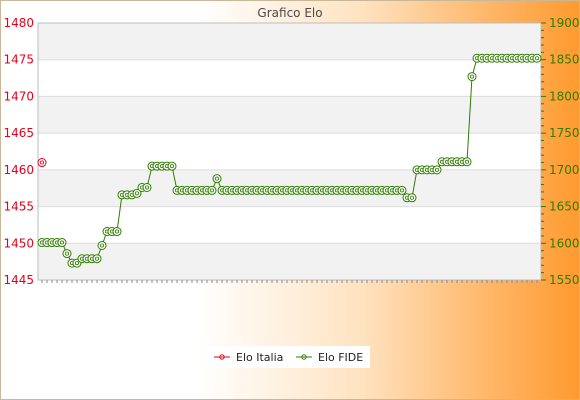 The height and width of the screenshot is (400, 580). Describe the element at coordinates (289, 13) in the screenshot. I see `chart-title: Grafico Elo` at that location.